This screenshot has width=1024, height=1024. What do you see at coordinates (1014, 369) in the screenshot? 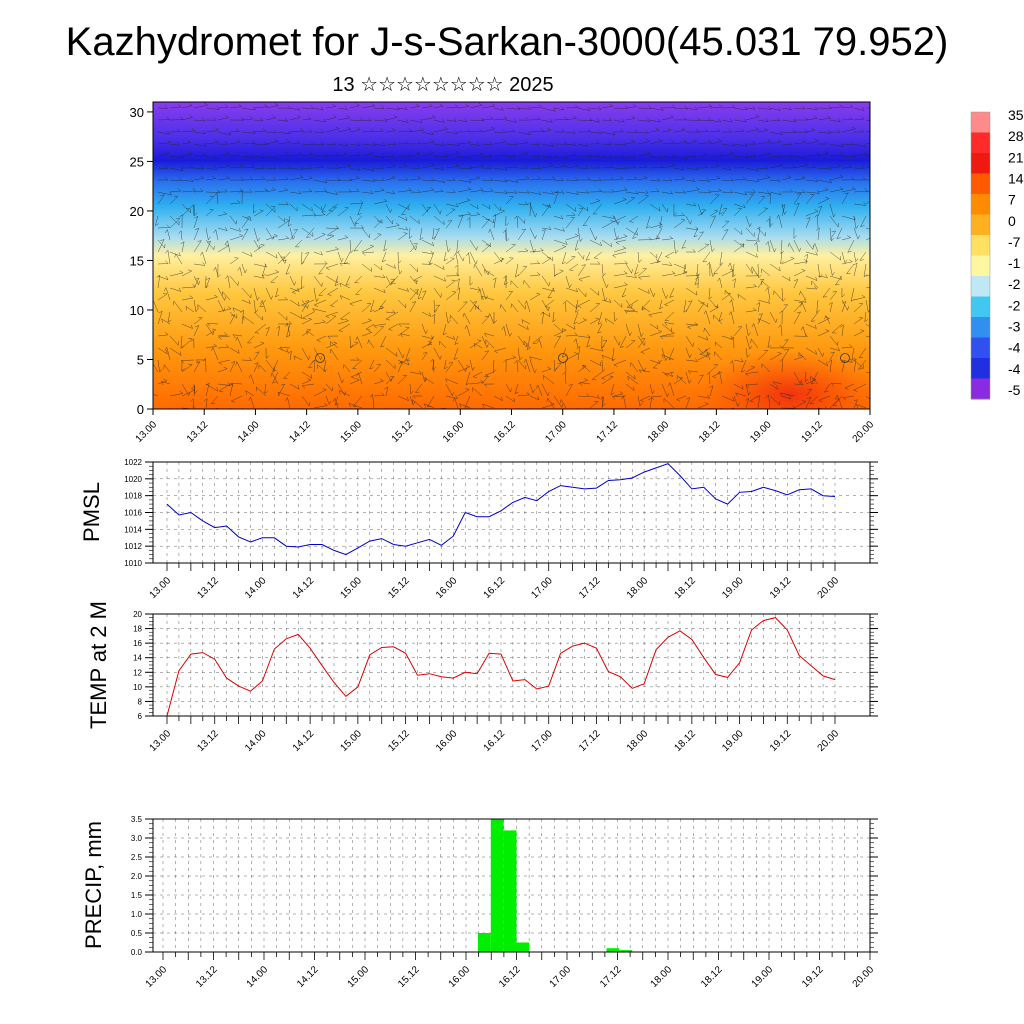
I see `colorbar-label: -4` at bounding box center [1014, 369].